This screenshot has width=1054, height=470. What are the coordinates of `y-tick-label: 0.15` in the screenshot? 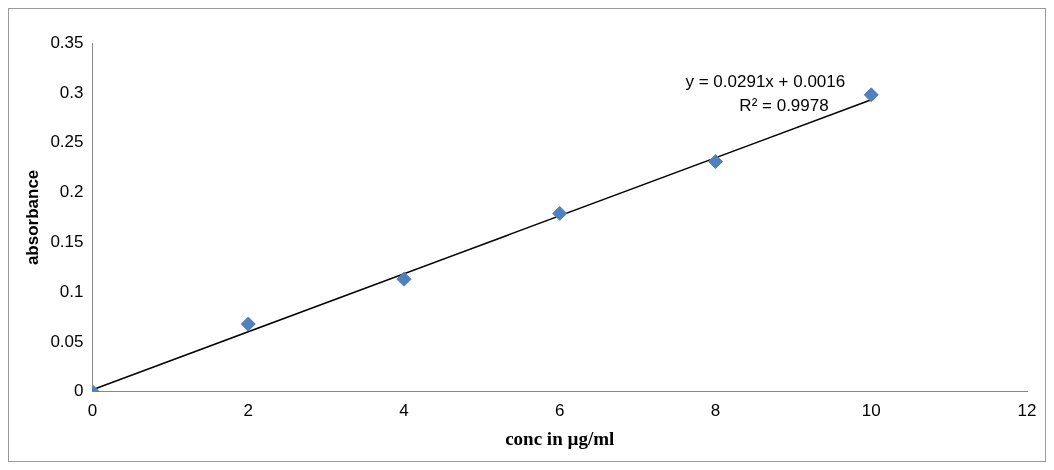 It's located at (67, 241).